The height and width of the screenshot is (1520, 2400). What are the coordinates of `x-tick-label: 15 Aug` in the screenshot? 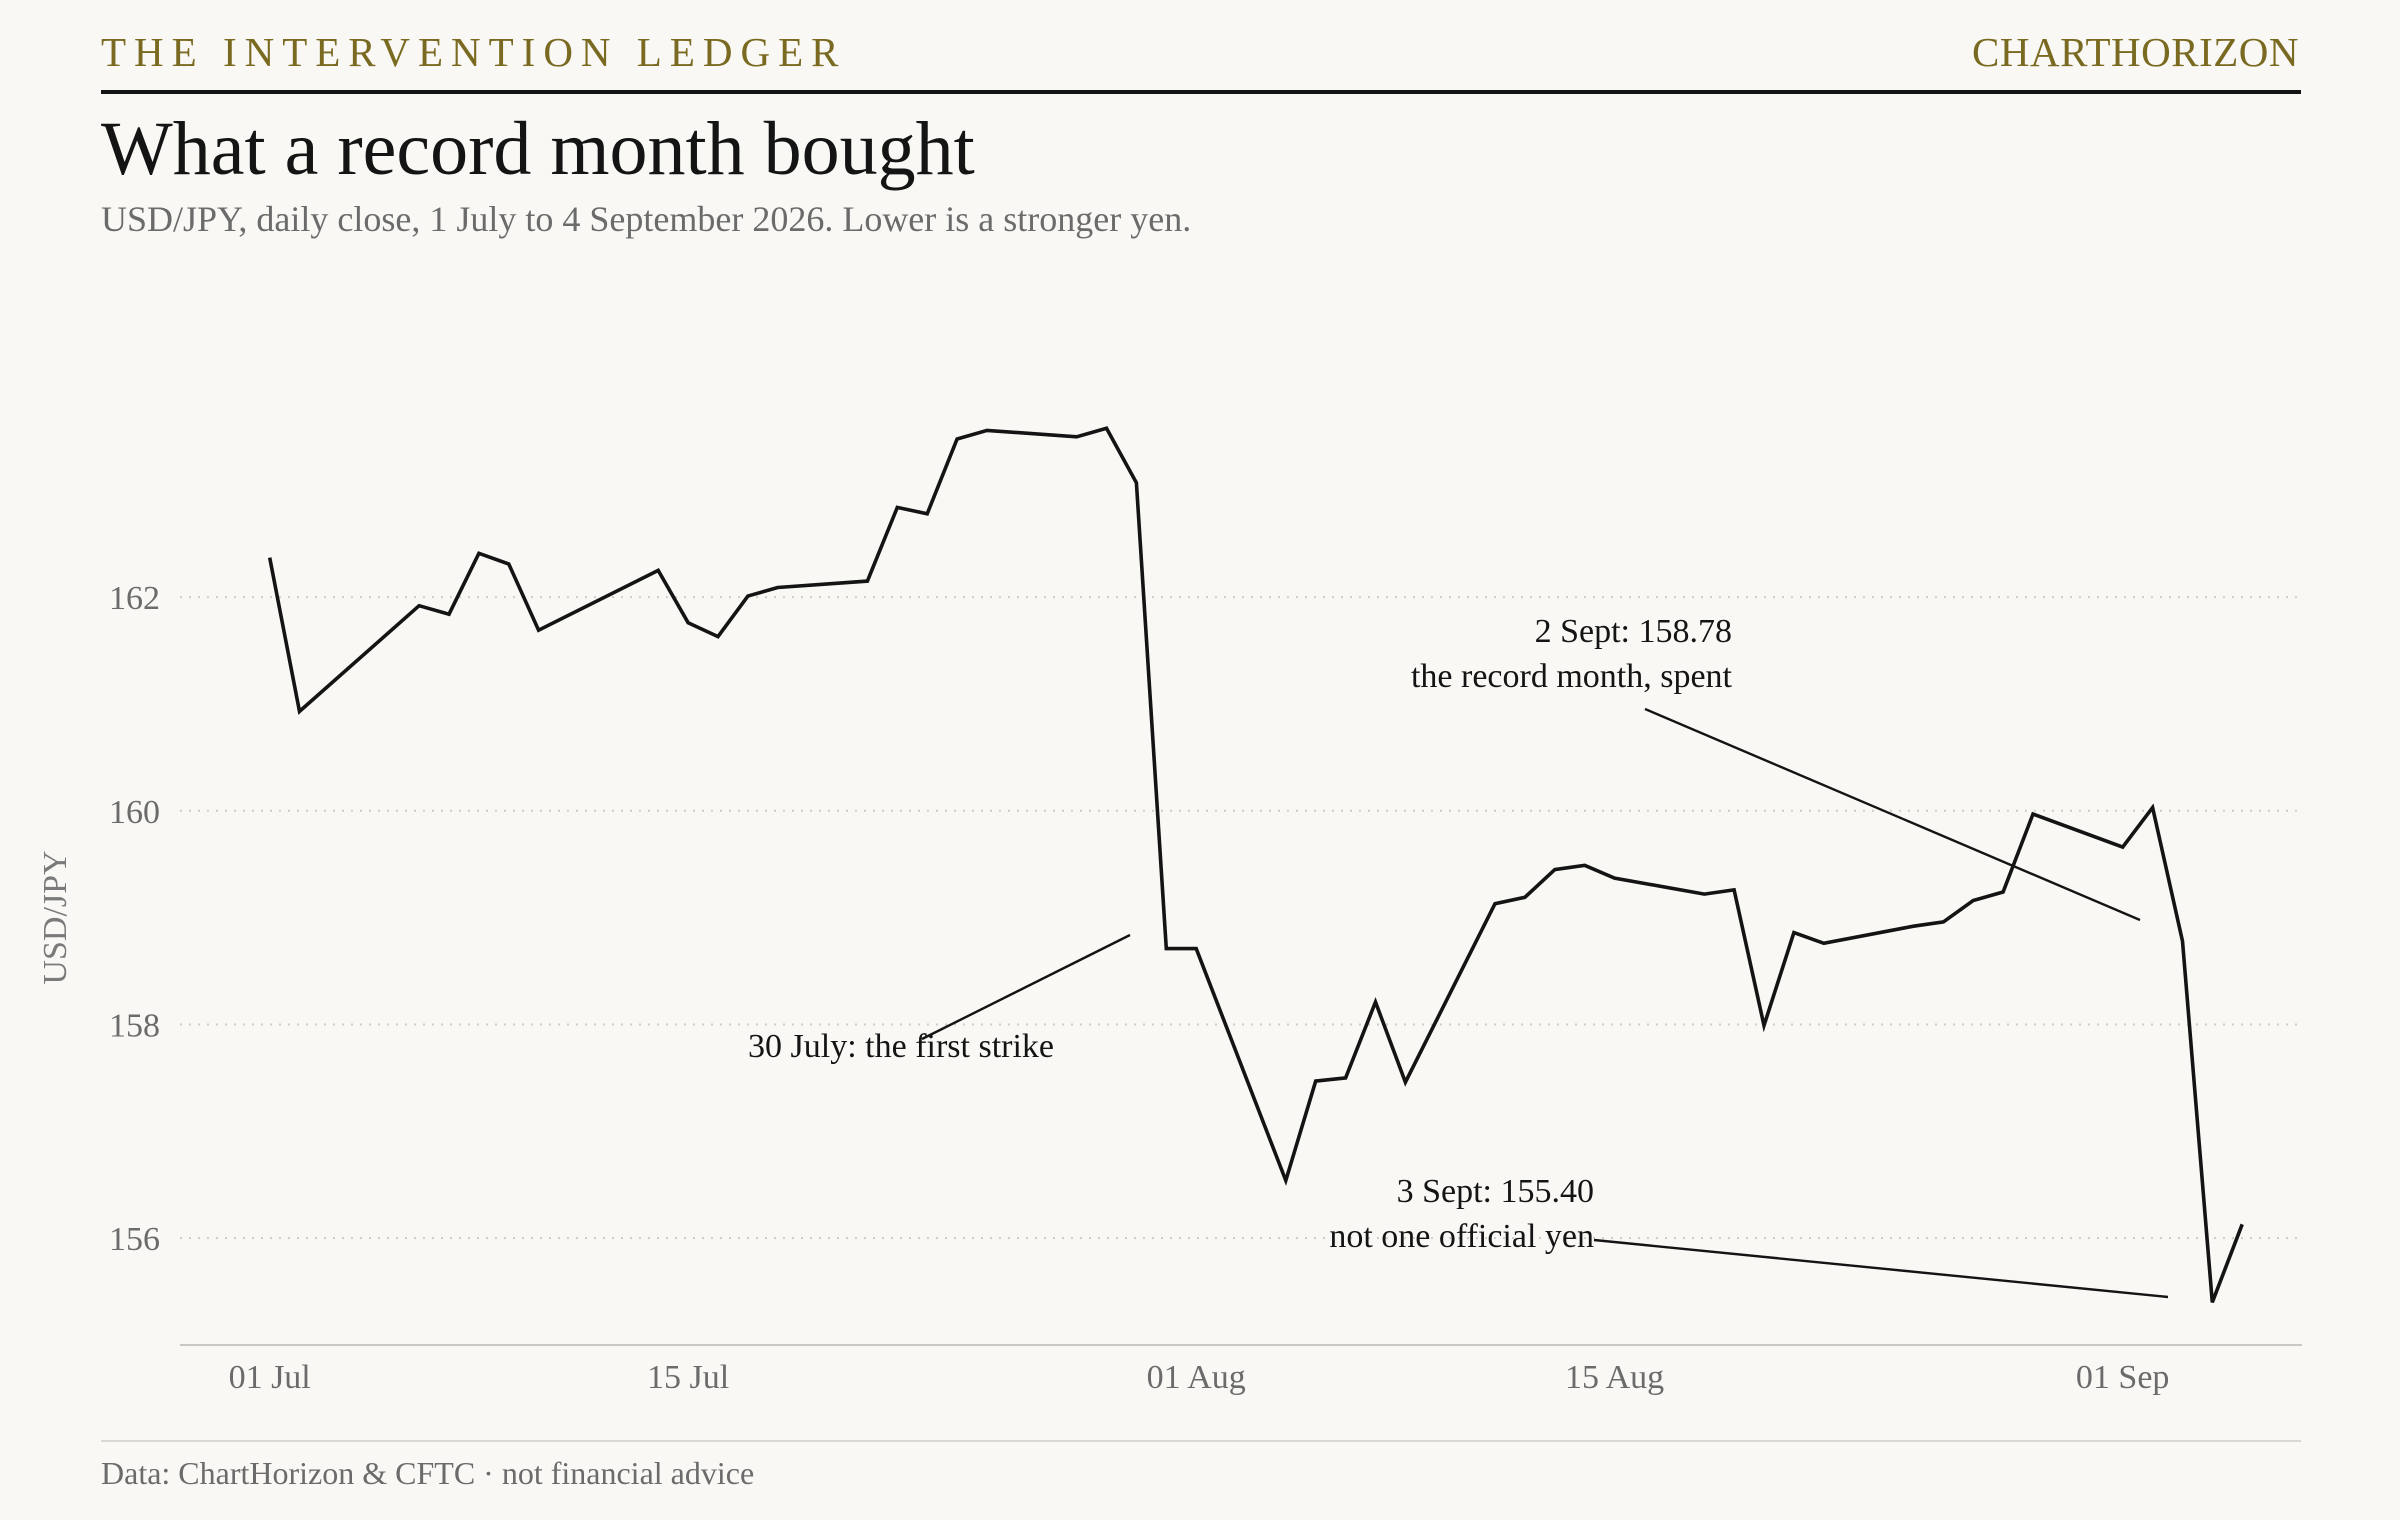 It's located at (1614, 1377).